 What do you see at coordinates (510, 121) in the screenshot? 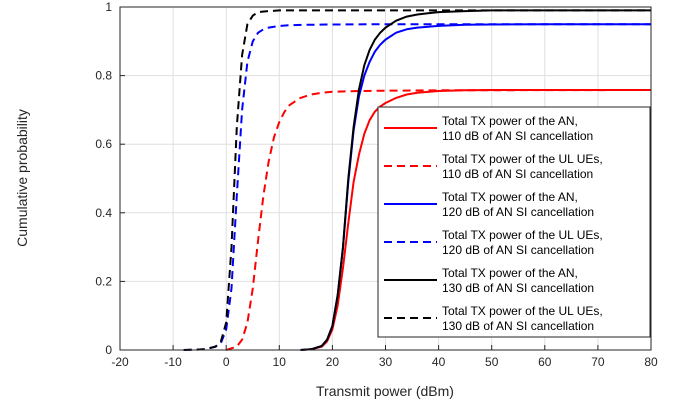
I see `legend-label-1: Total TX power of the AN,` at bounding box center [510, 121].